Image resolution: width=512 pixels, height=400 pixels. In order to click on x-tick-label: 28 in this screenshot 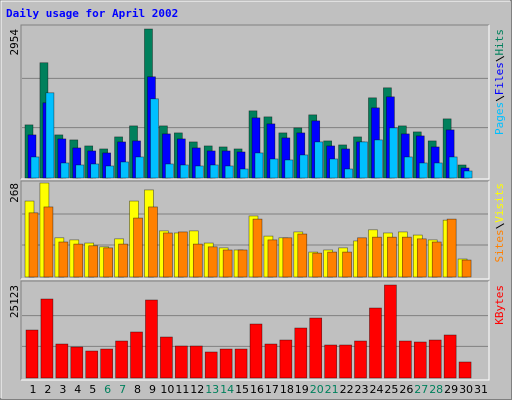, I will do `click(436, 389)`.